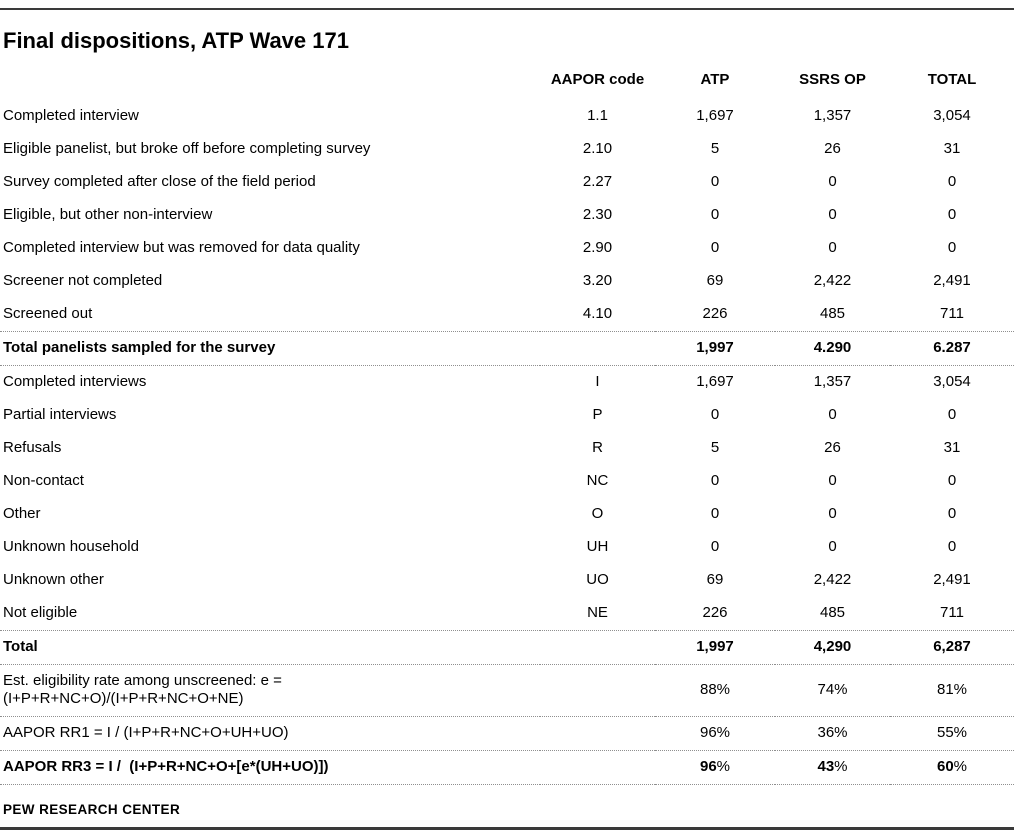  What do you see at coordinates (597, 214) in the screenshot?
I see `aapor-code-cell: 2.30` at bounding box center [597, 214].